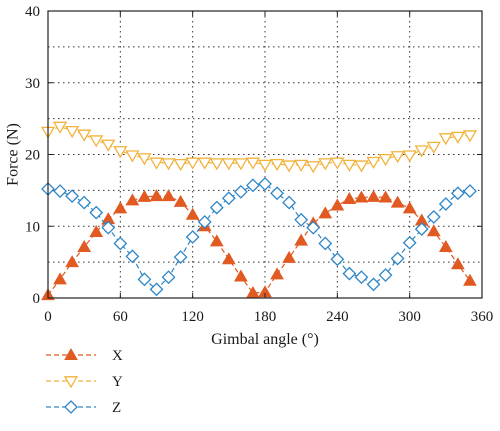 The width and height of the screenshot is (500, 431). Describe the element at coordinates (32, 12) in the screenshot. I see `y-tick-label: 40` at that location.